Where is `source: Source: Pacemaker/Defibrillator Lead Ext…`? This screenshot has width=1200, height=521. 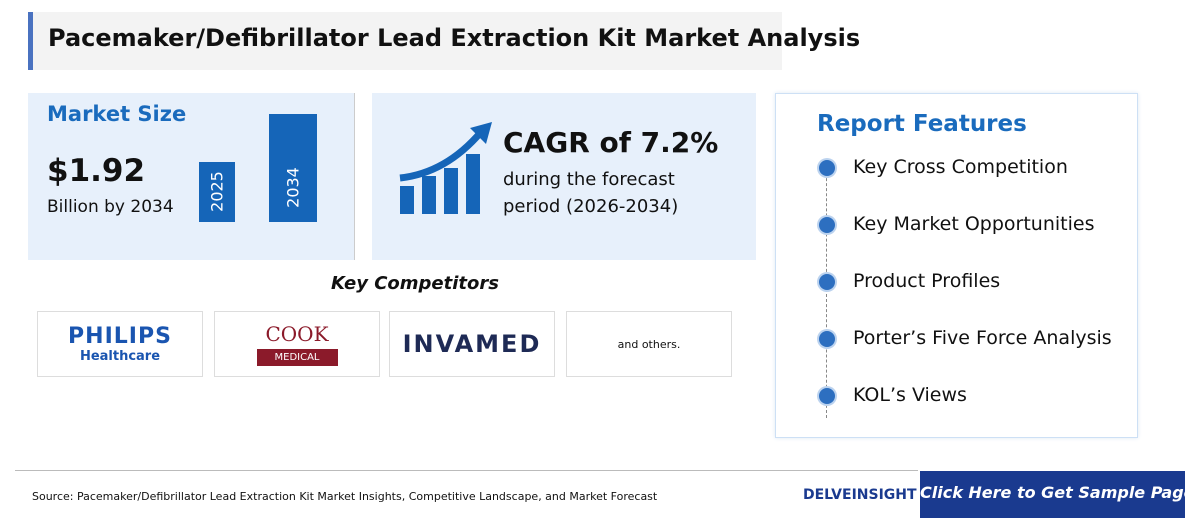 source: Source: Pacemaker/Defibrillator Lead Ext… is located at coordinates (345, 496).